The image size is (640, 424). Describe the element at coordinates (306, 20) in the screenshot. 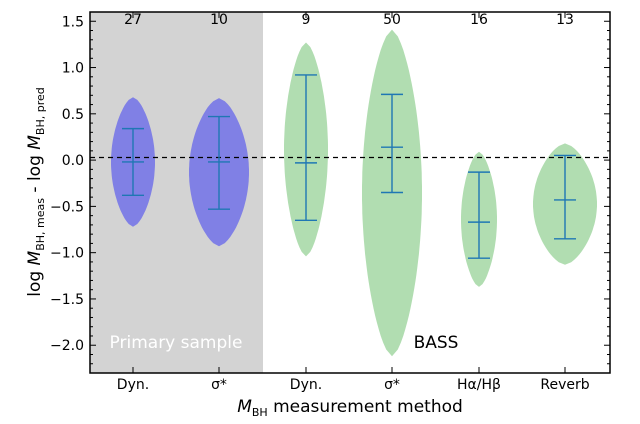

I see `count-label: 9` at that location.